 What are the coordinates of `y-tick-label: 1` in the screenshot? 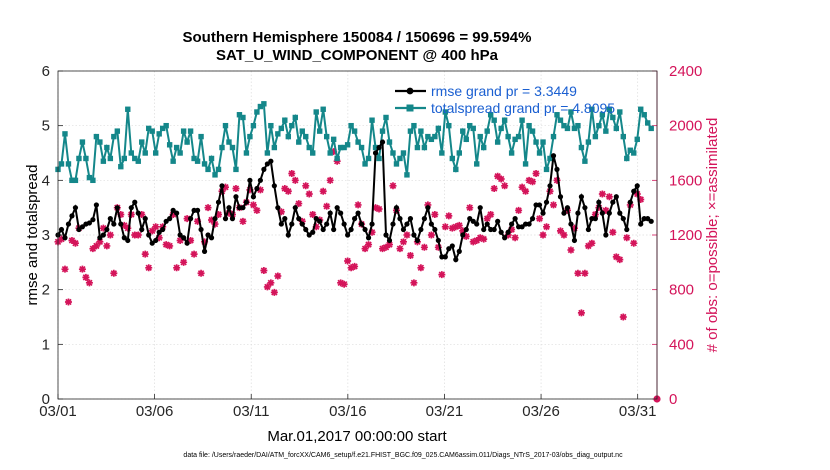 It's located at (46, 344).